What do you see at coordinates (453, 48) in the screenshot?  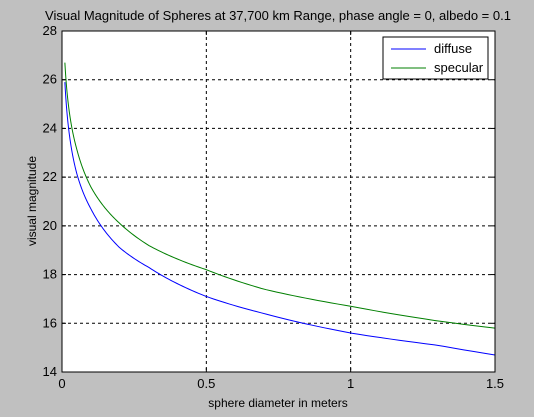 I see `legend-label-diffuse: diffuse` at bounding box center [453, 48].